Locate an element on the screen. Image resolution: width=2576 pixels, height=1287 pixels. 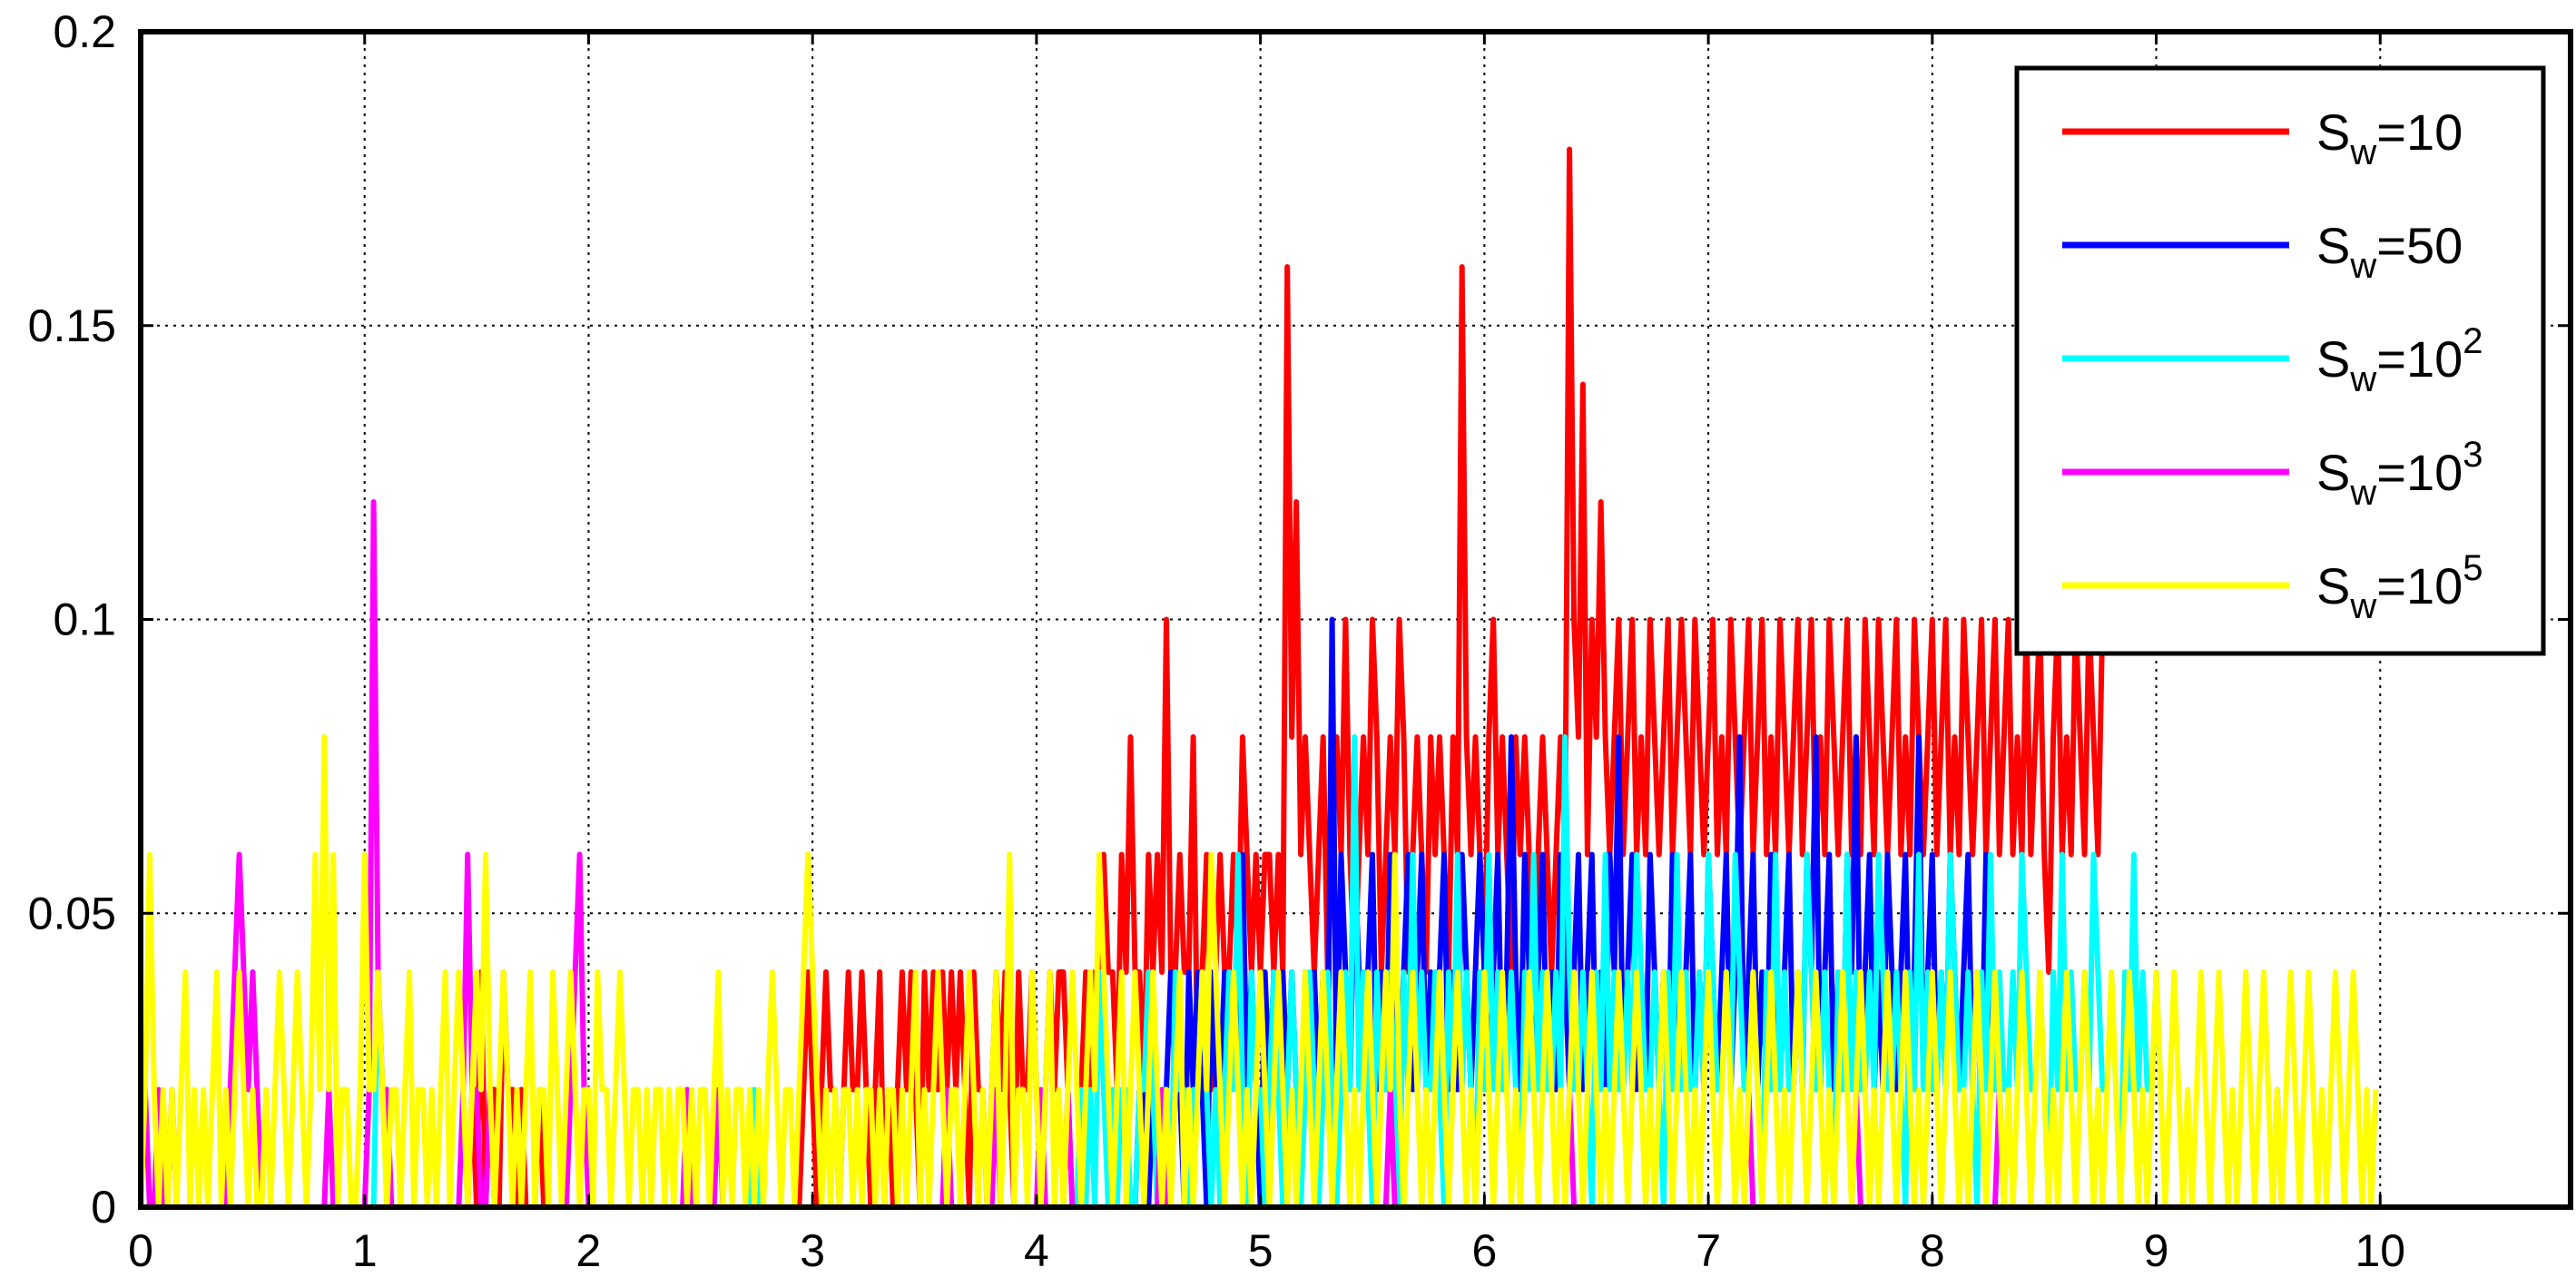
x-tick-label: 6 is located at coordinates (1484, 1250).